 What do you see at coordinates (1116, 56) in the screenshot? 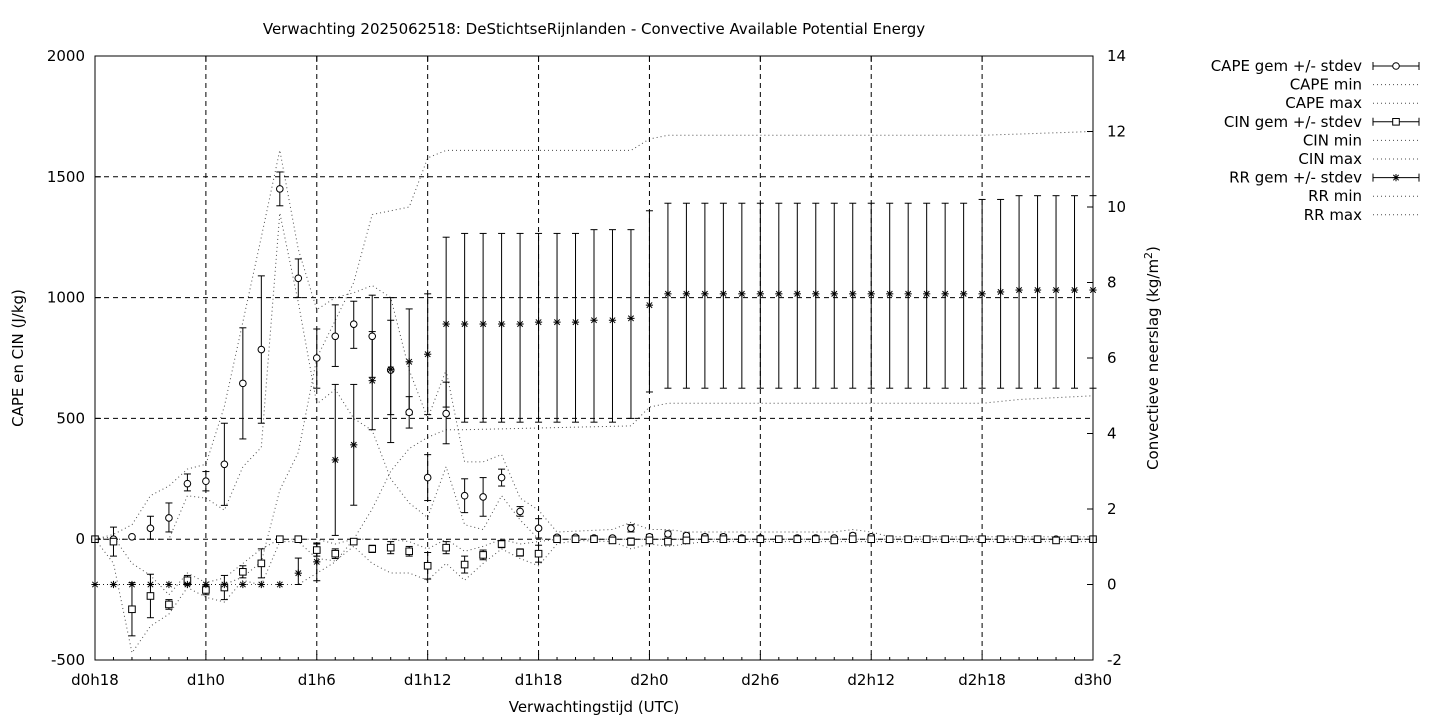
I see `y-right-tick-label: 14` at bounding box center [1116, 56].